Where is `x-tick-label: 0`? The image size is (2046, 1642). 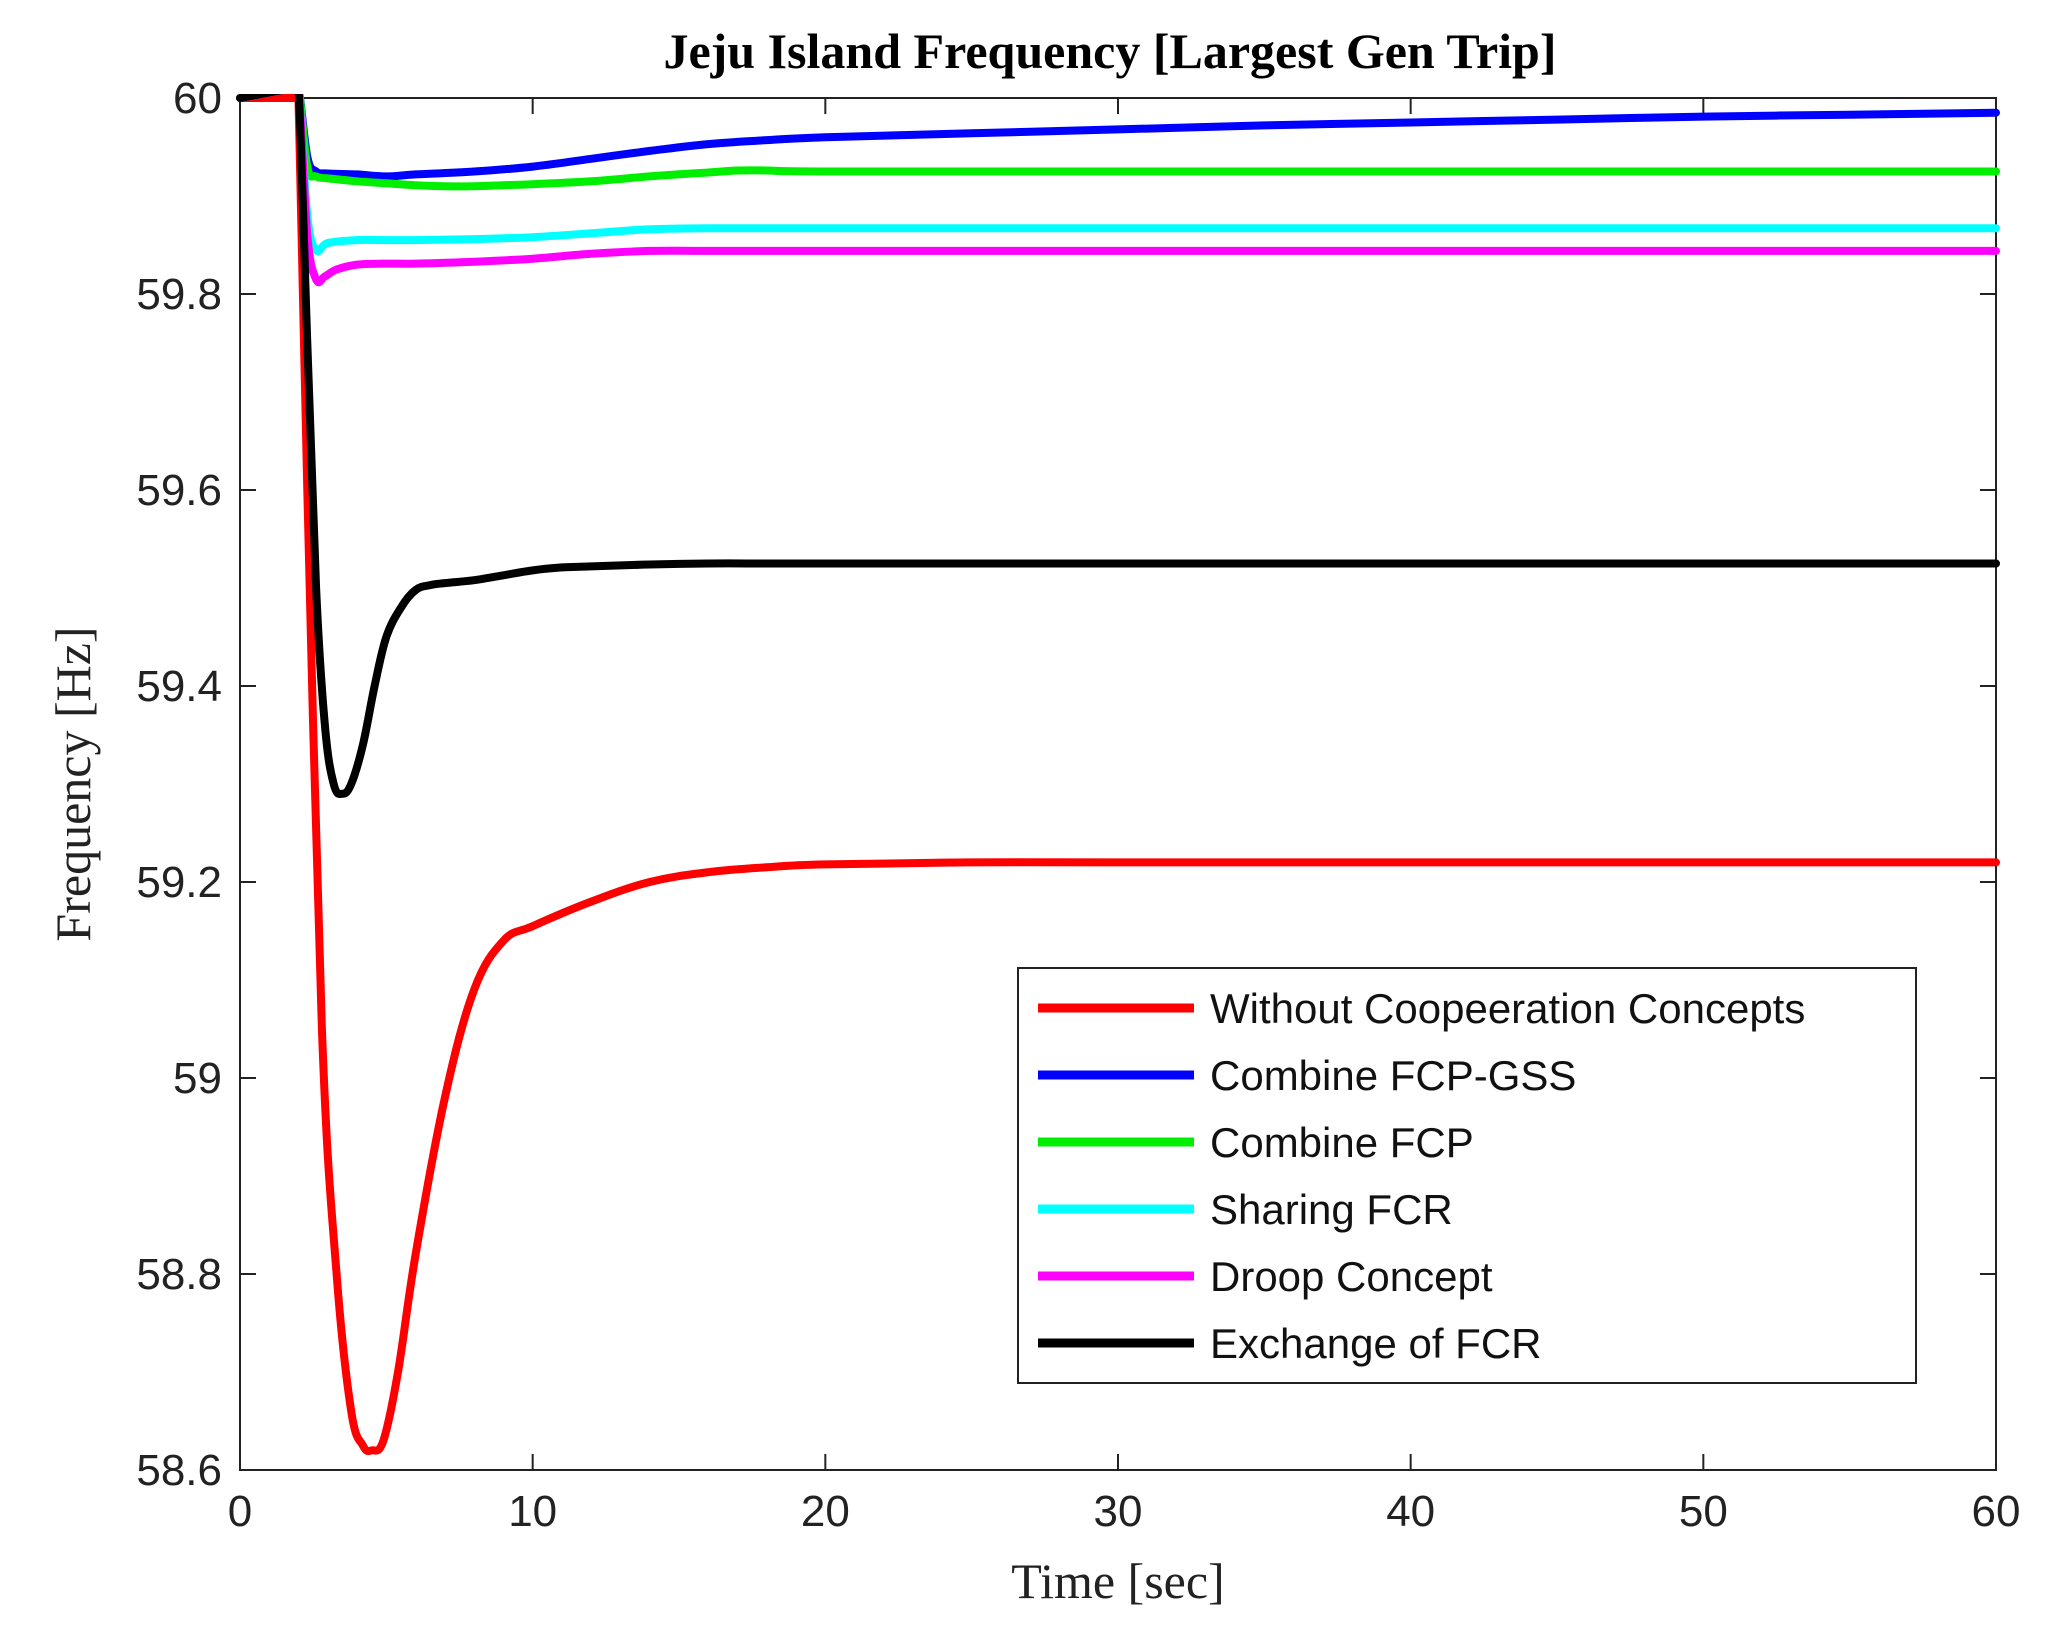
x-tick-label: 0 is located at coordinates (240, 1511).